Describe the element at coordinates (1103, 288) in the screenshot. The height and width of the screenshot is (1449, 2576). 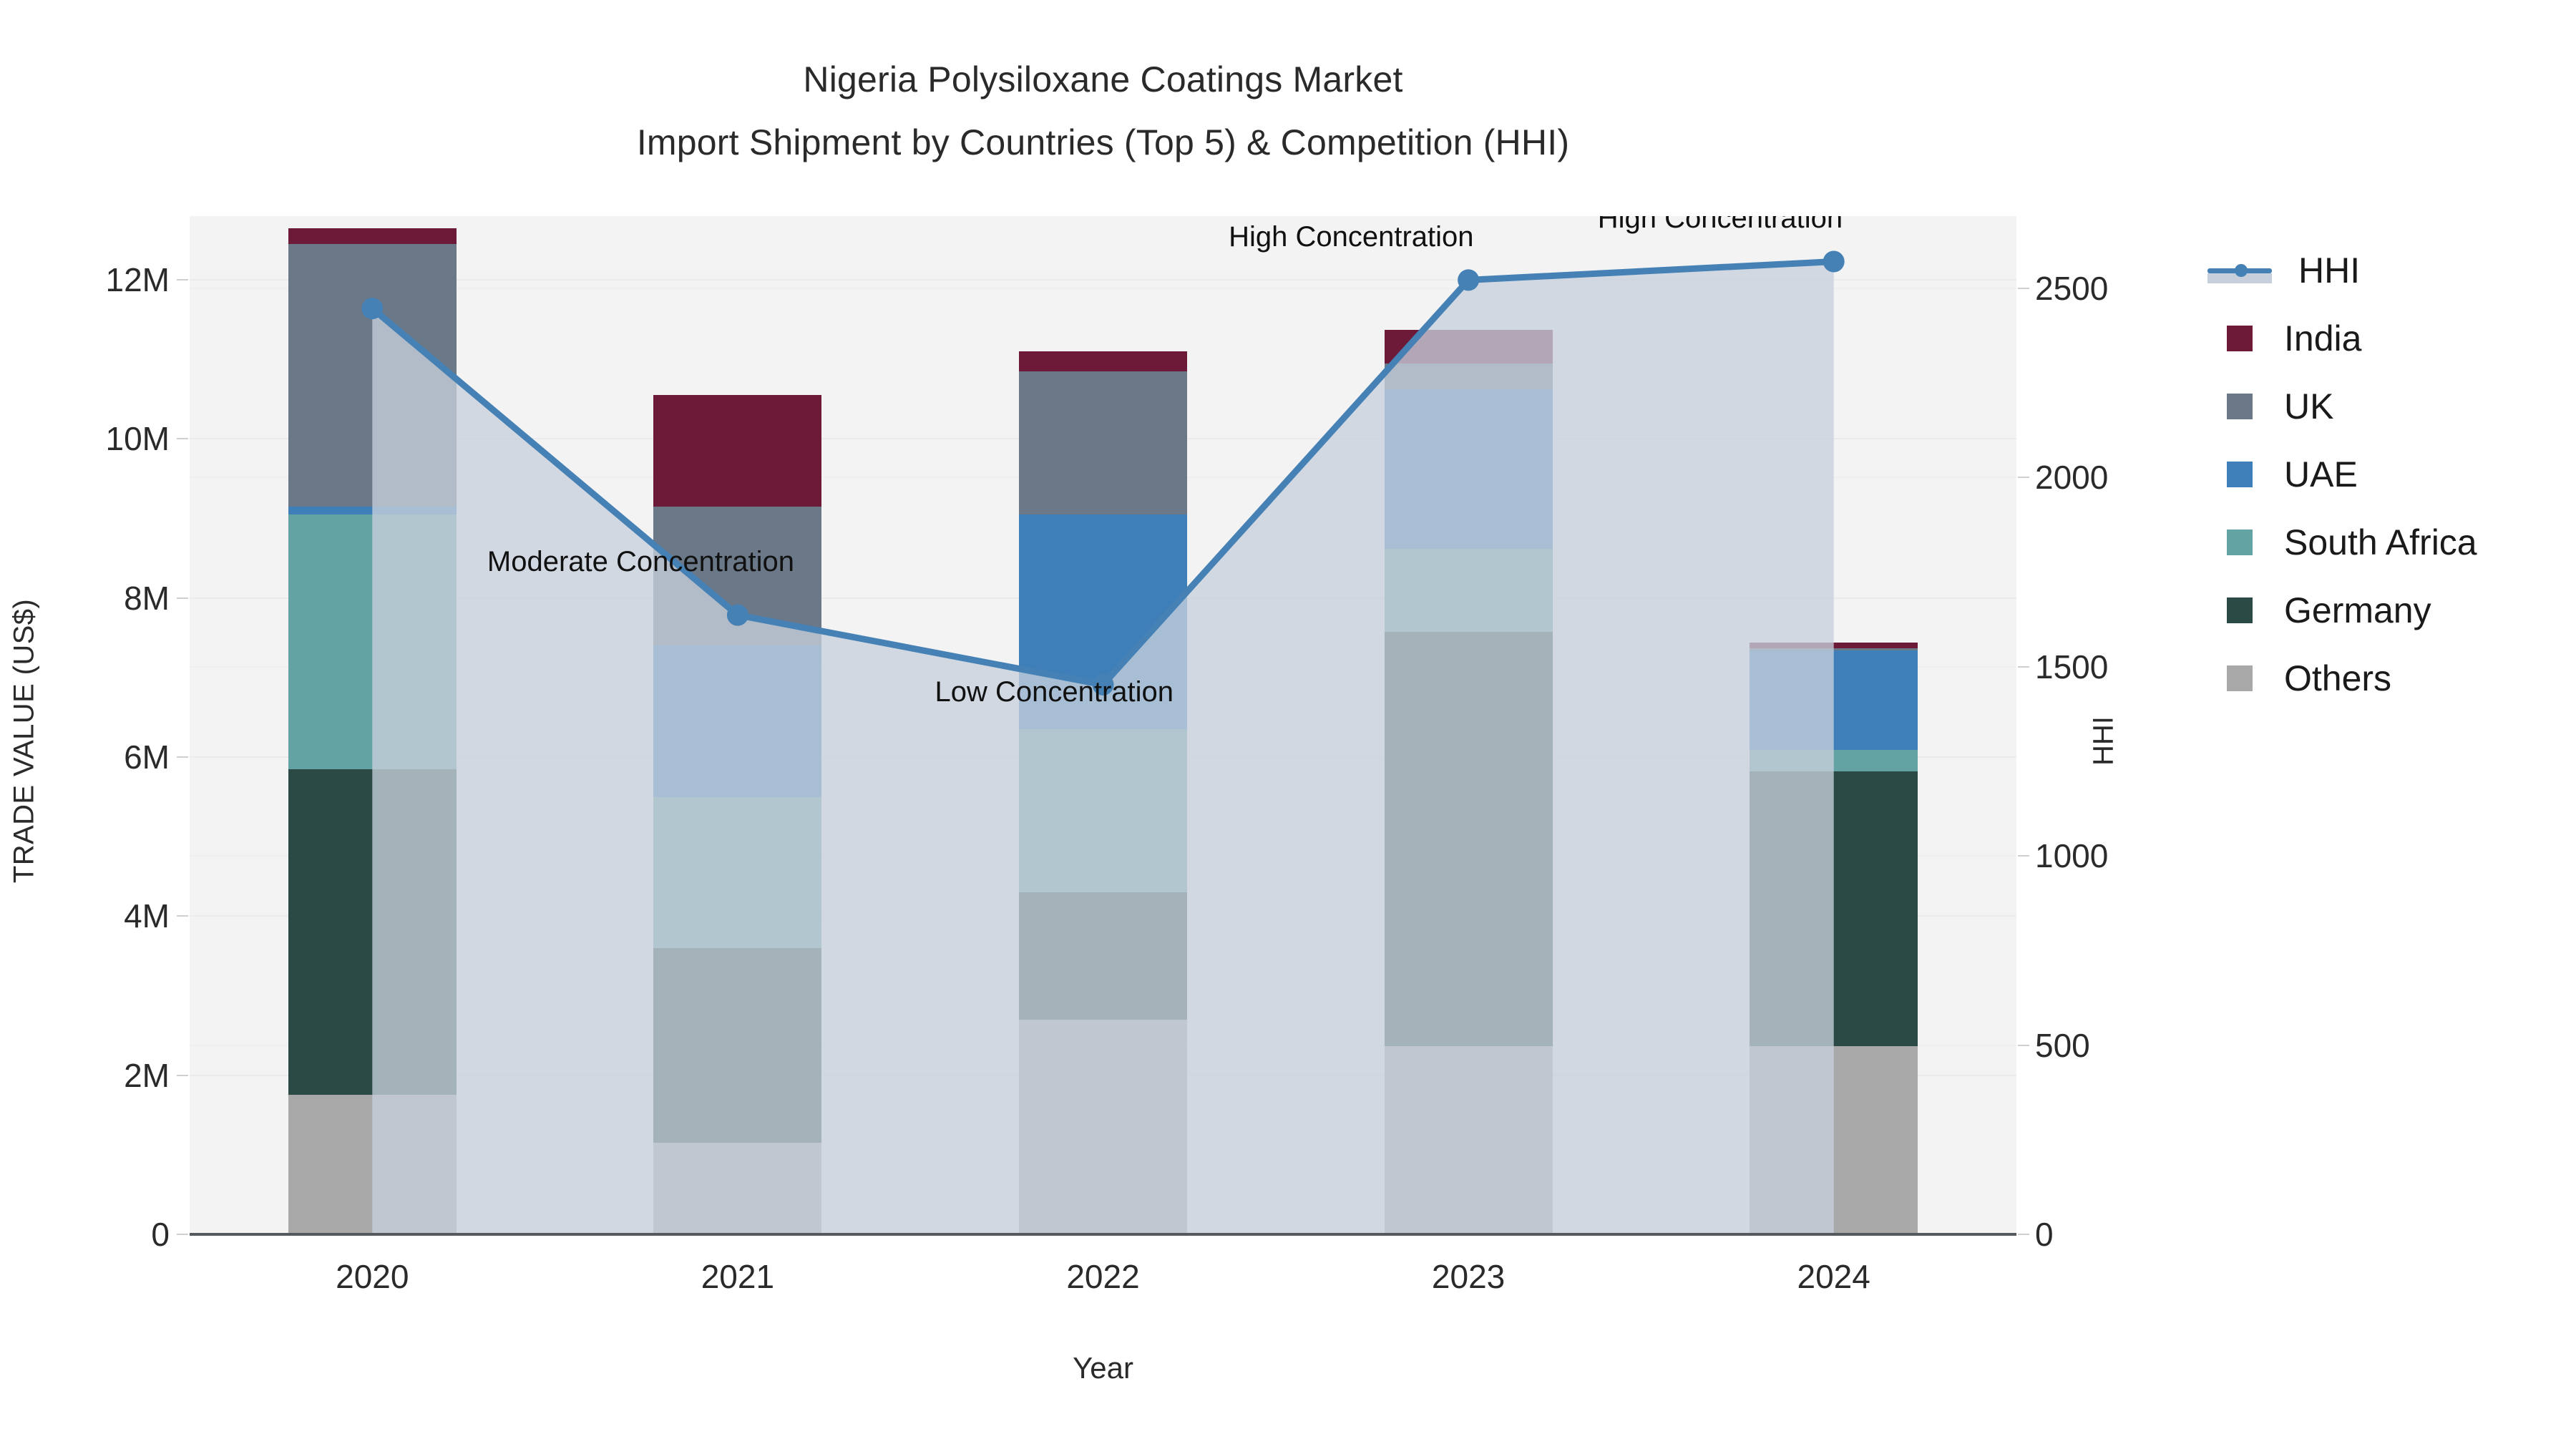
I see `gridline-right` at that location.